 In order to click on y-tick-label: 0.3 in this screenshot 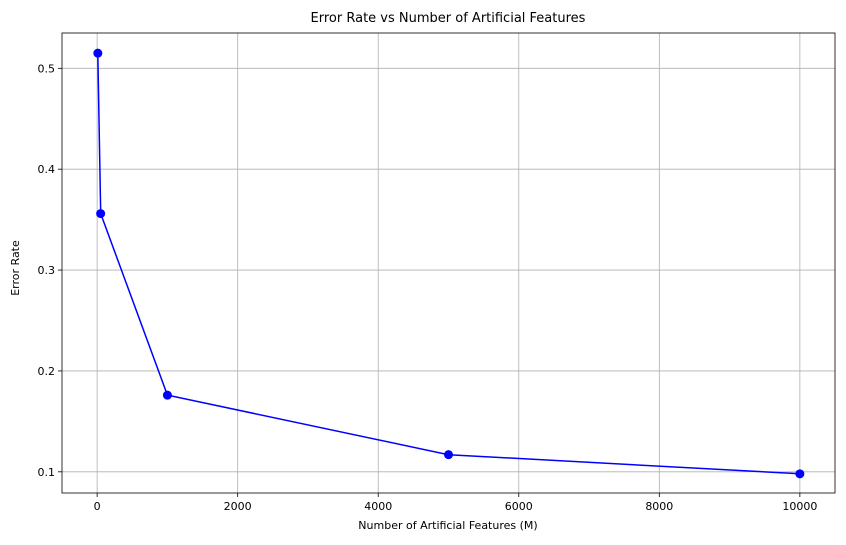, I will do `click(47, 270)`.